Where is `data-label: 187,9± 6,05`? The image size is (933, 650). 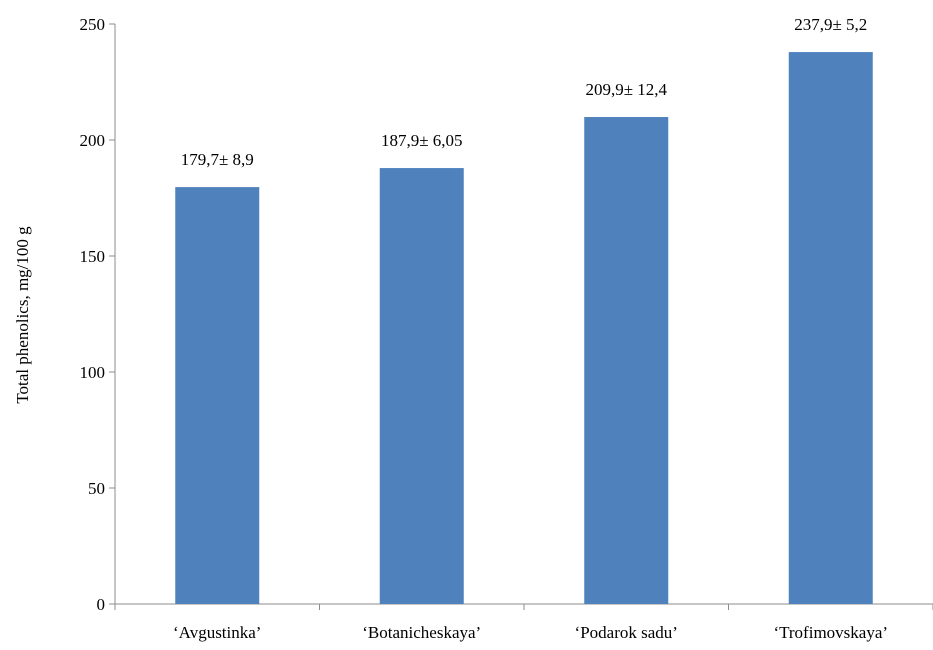 data-label: 187,9± 6,05 is located at coordinates (422, 140).